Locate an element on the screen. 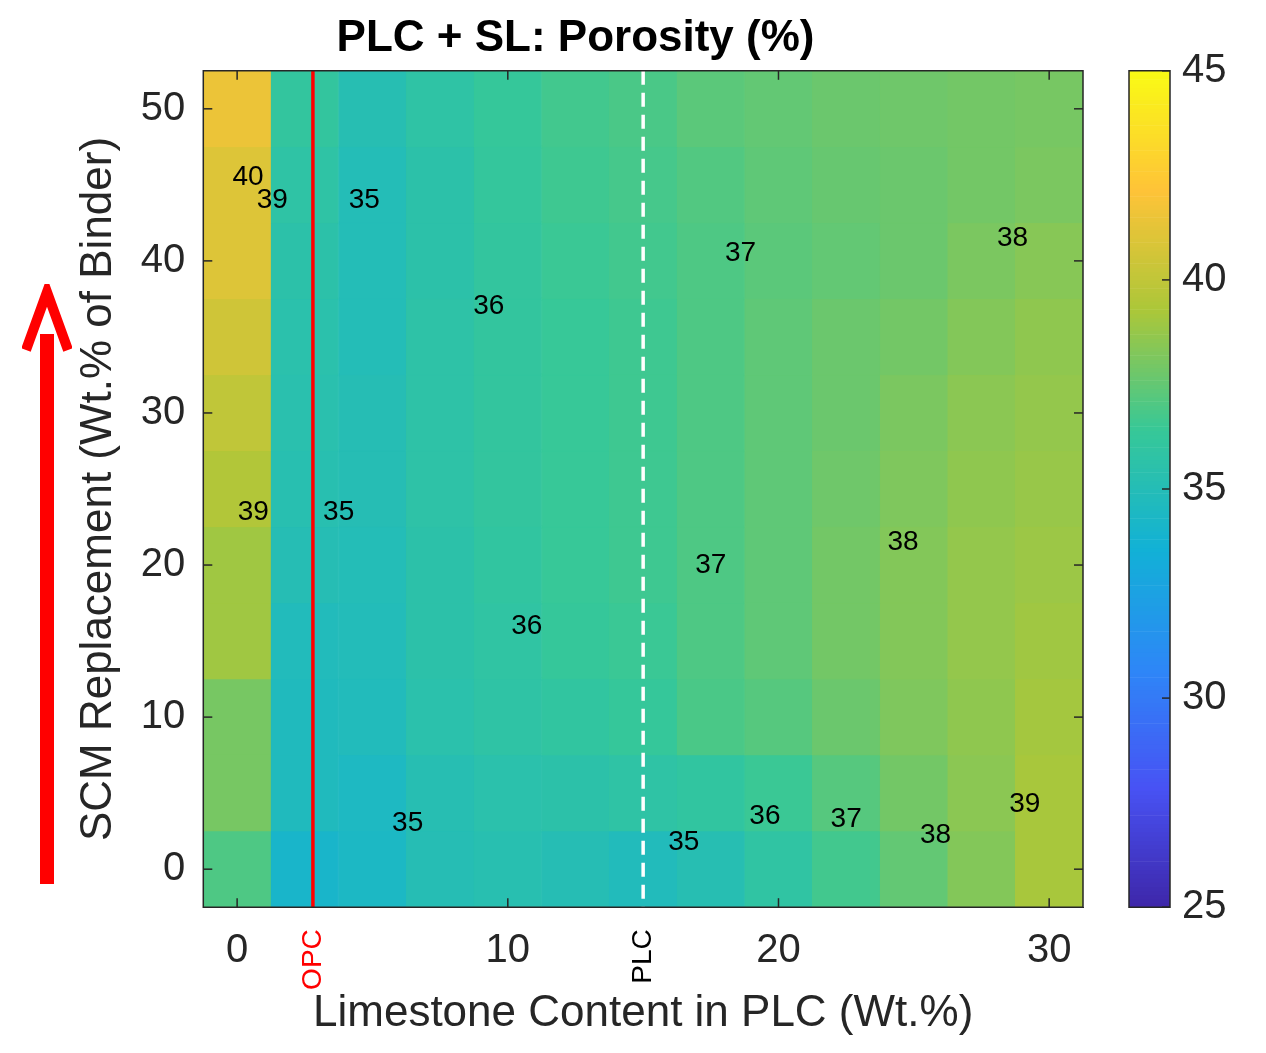 Image resolution: width=1266 pixels, height=1053 pixels. y-tick-label: 40 is located at coordinates (163, 257).